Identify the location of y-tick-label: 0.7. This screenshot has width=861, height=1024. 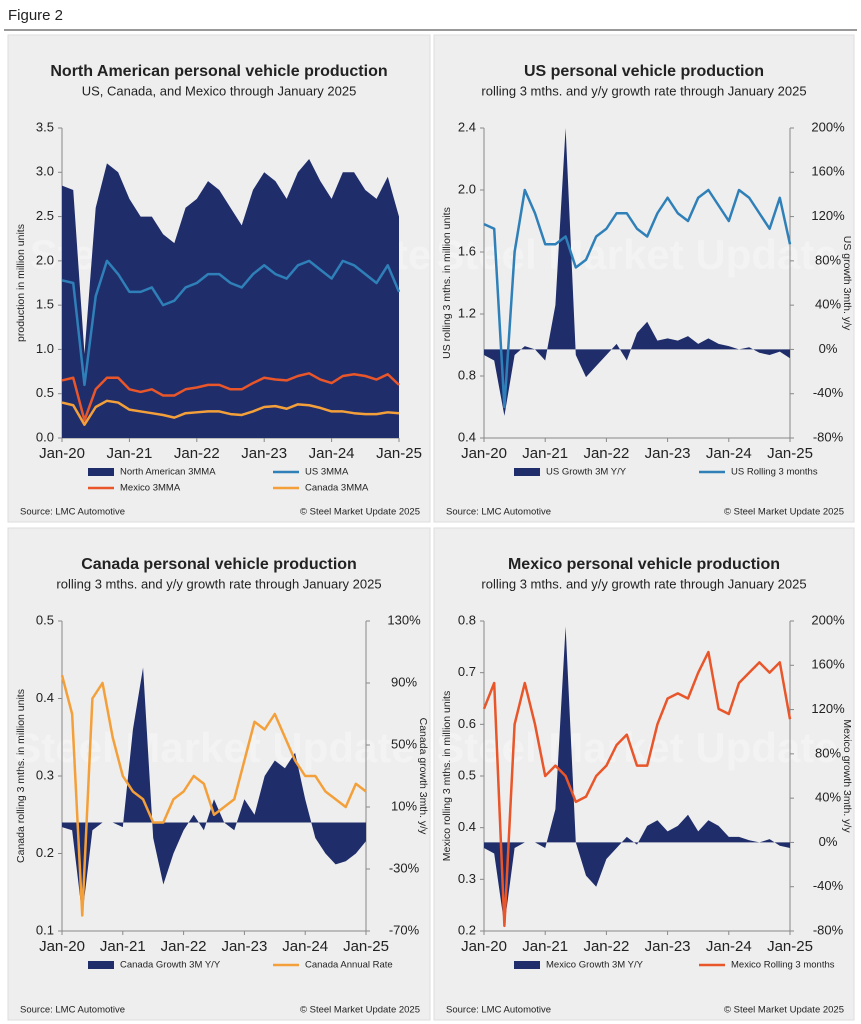
(467, 671).